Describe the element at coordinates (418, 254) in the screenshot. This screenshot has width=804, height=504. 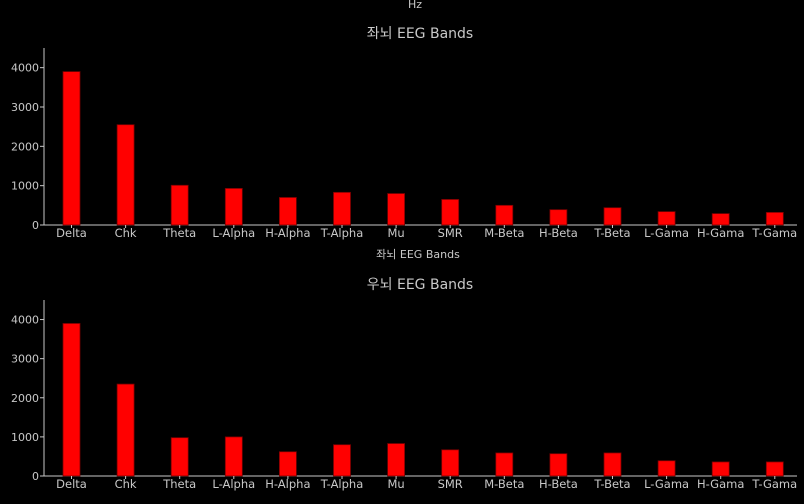
I see `x-axis-label: 좌뇌 EEG Bands` at that location.